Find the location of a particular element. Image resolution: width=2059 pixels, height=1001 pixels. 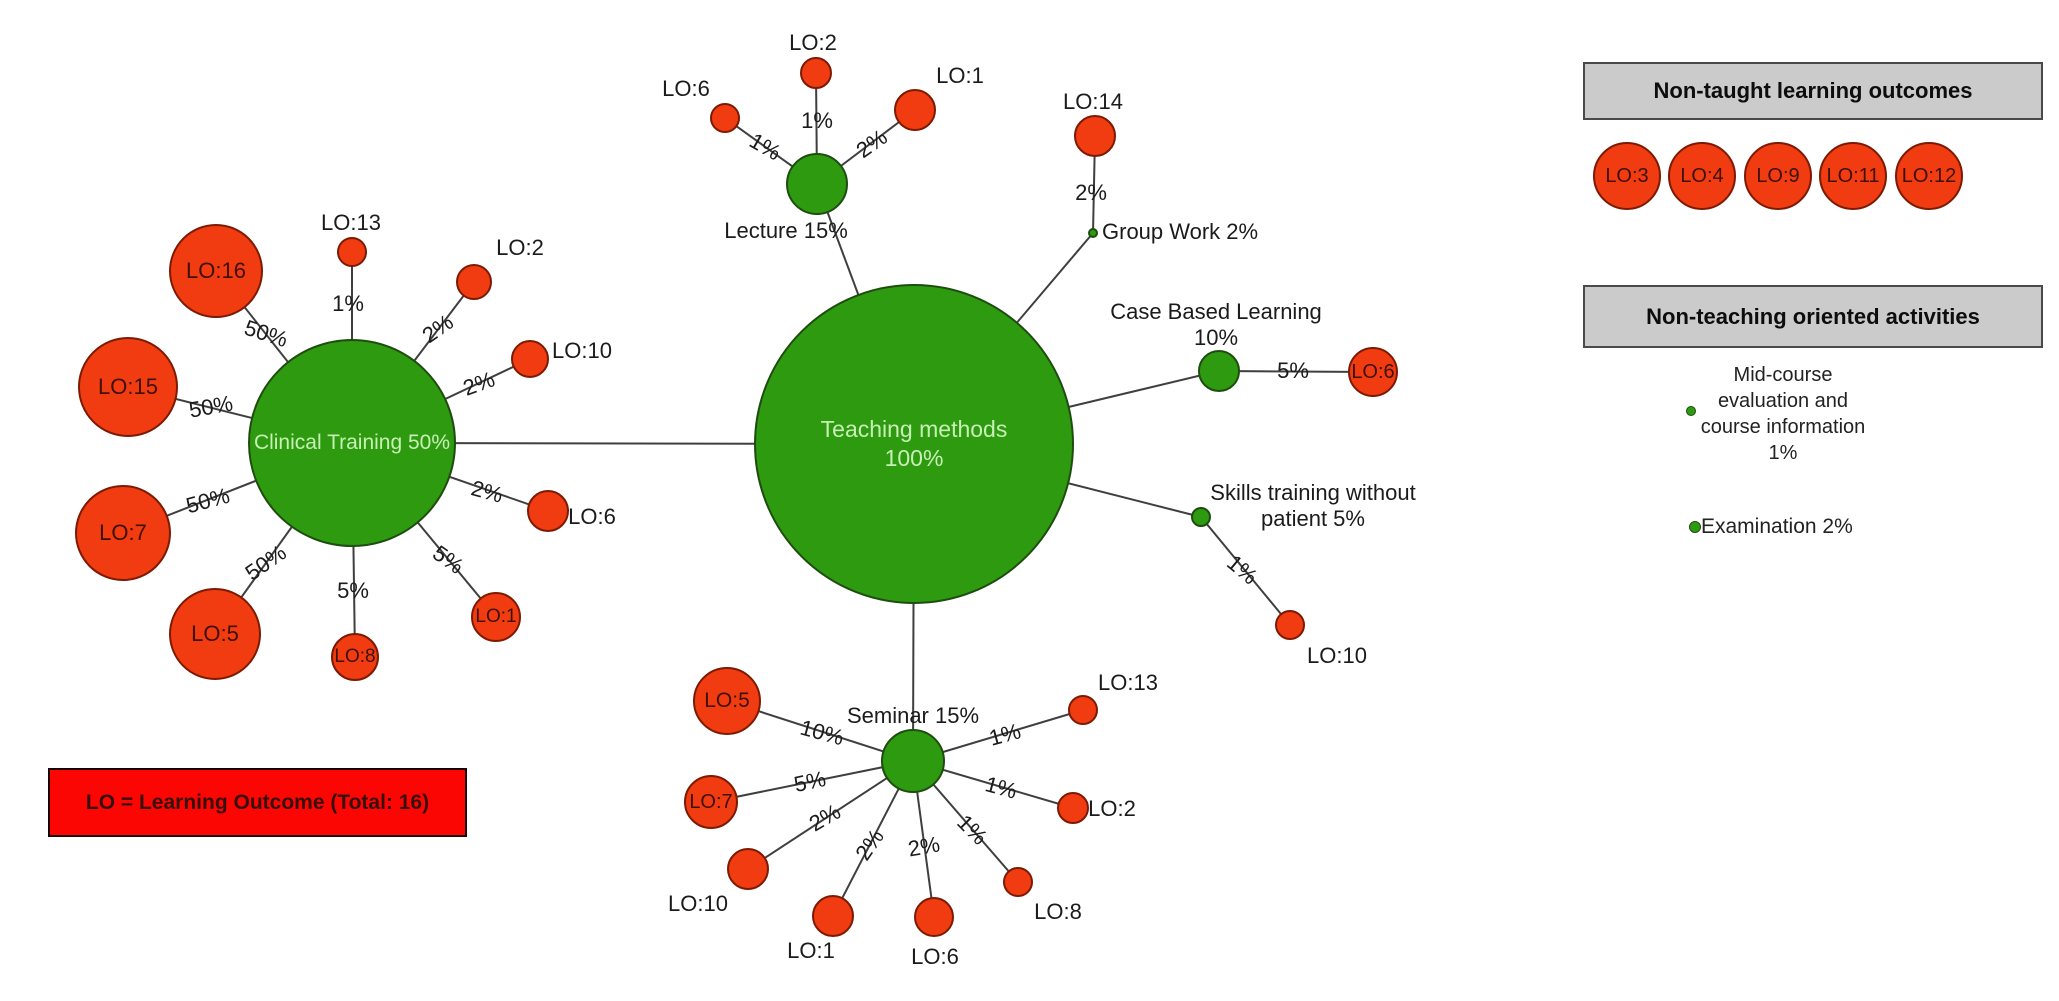

label-c-lo8: LO:8 is located at coordinates (355, 656).